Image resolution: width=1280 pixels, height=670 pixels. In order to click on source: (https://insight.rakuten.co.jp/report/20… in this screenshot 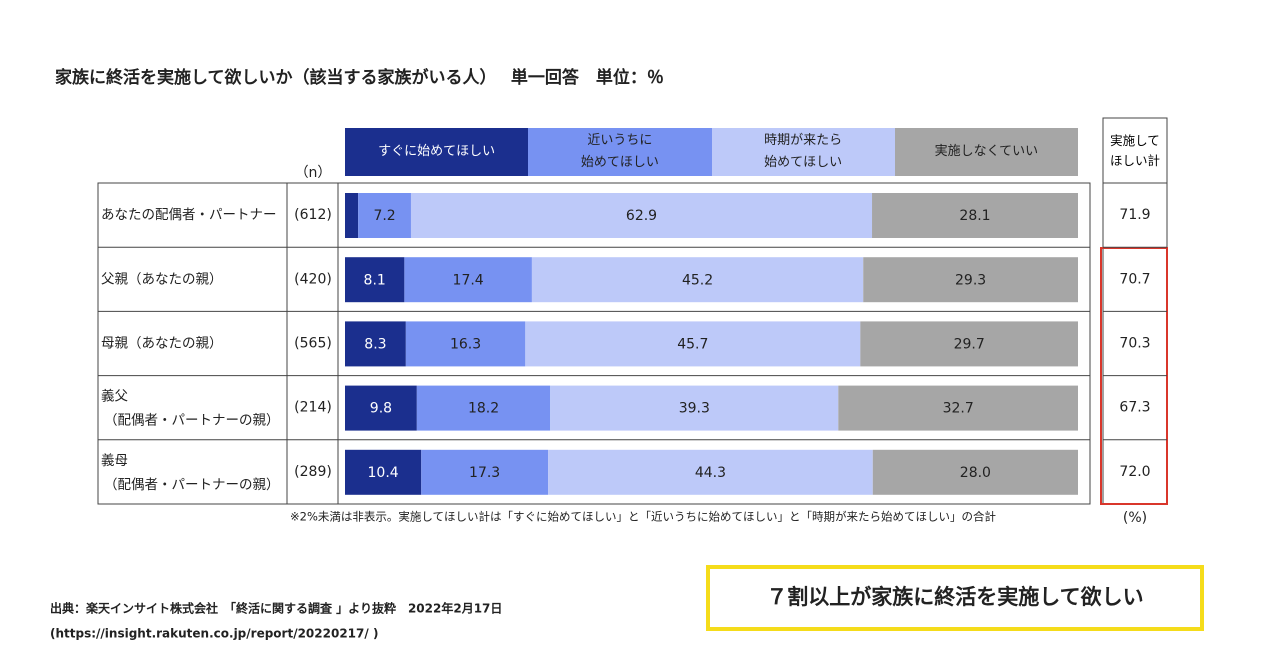, I will do `click(214, 634)`.